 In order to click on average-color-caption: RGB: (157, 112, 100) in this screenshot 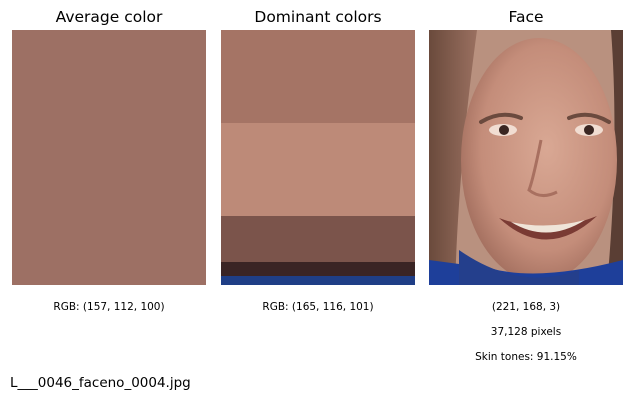, I will do `click(109, 307)`.